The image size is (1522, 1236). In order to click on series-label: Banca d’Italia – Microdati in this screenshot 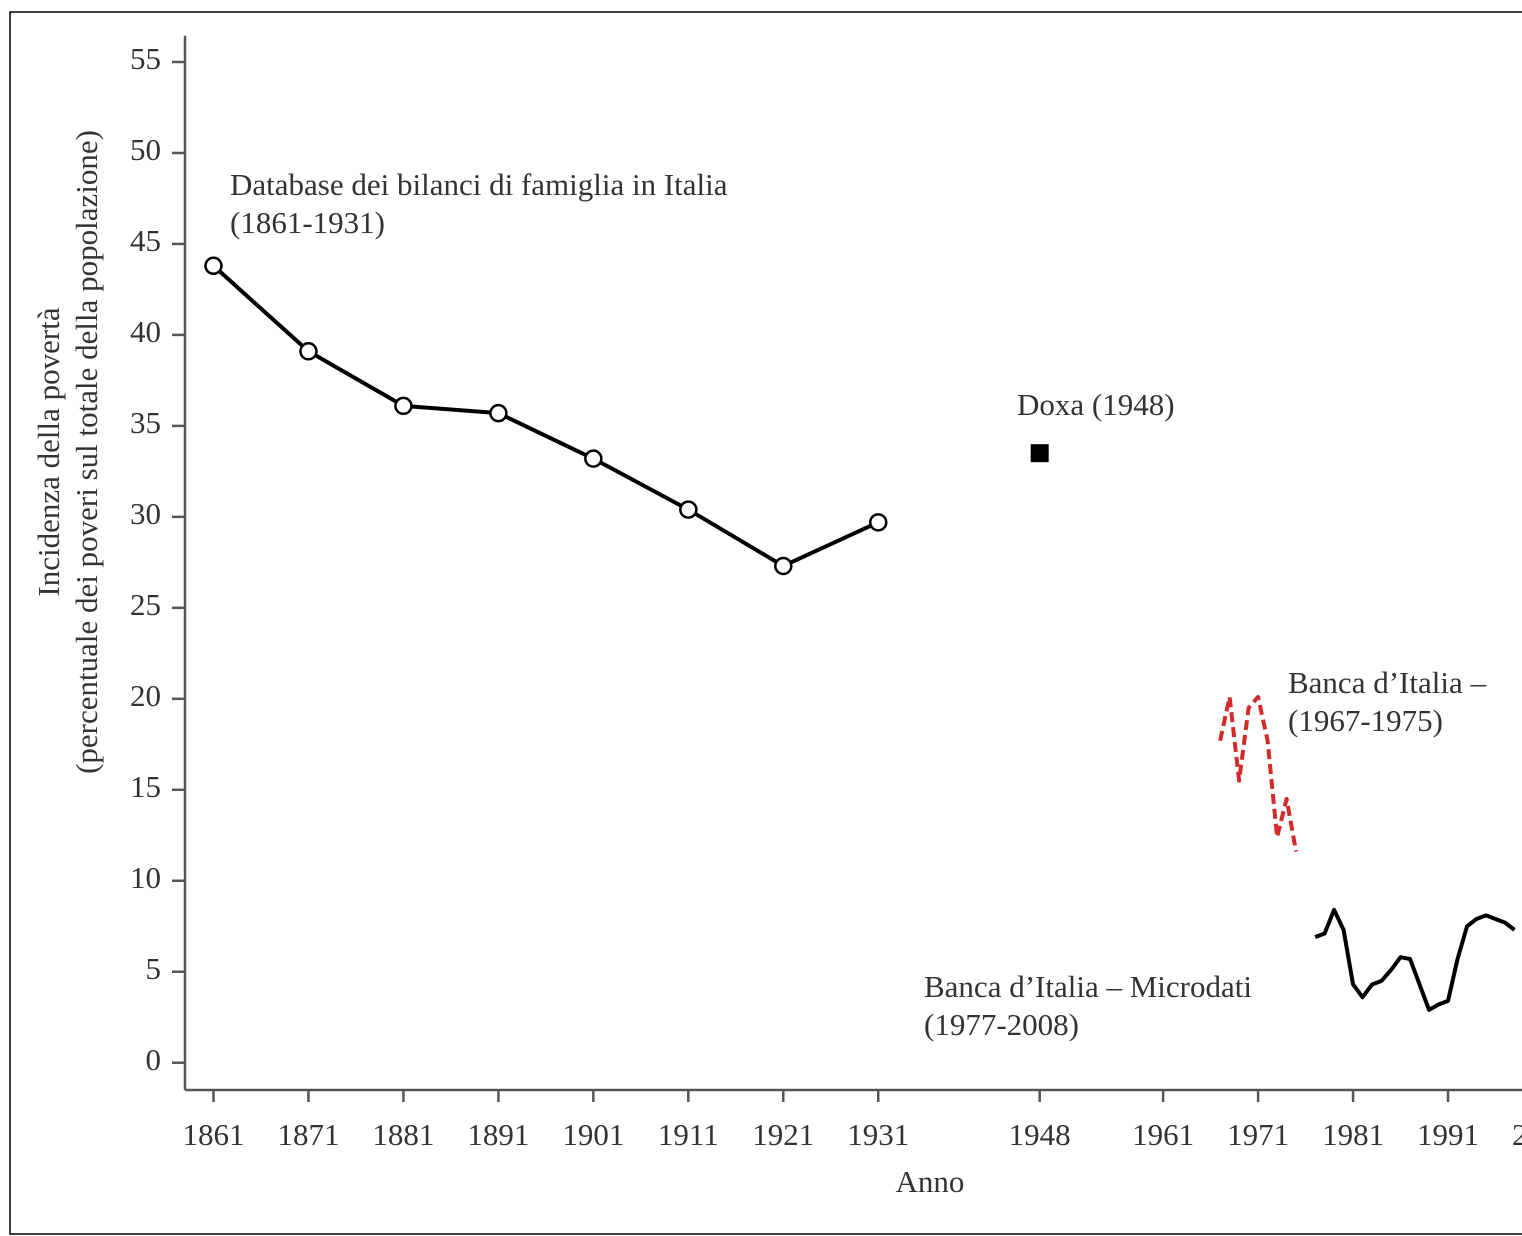, I will do `click(1088, 986)`.